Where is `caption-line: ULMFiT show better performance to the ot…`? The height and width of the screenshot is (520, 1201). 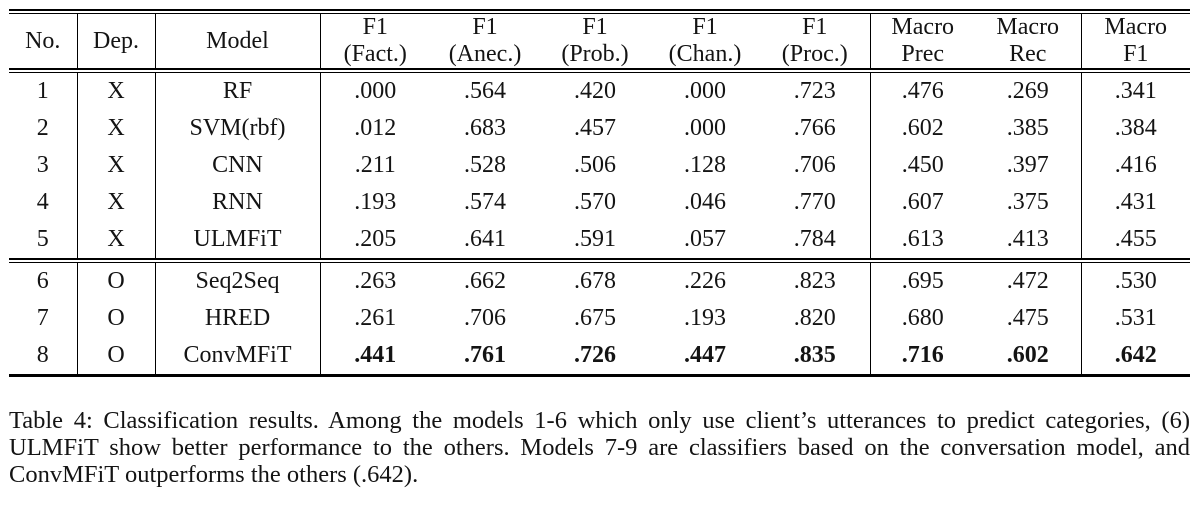 caption-line: ULMFiT show better performance to the ot… is located at coordinates (599, 447).